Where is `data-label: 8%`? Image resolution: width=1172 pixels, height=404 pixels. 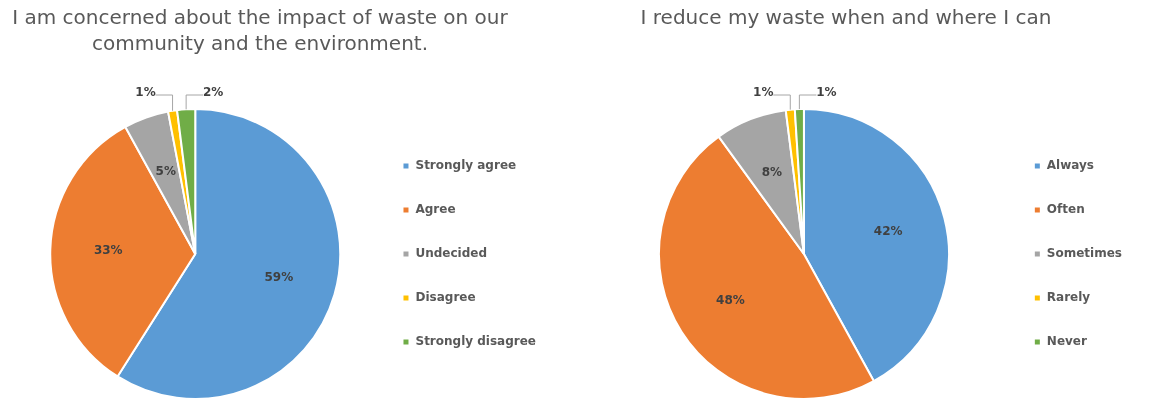 data-label: 8% is located at coordinates (772, 172).